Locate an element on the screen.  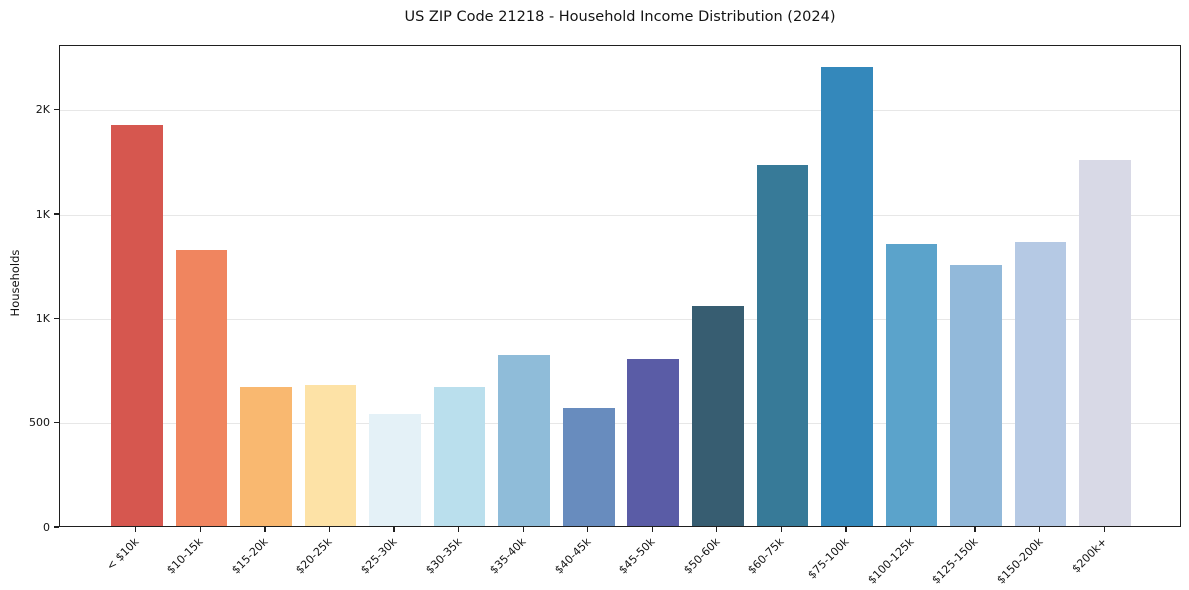
bar-40-45k is located at coordinates (588, 467).